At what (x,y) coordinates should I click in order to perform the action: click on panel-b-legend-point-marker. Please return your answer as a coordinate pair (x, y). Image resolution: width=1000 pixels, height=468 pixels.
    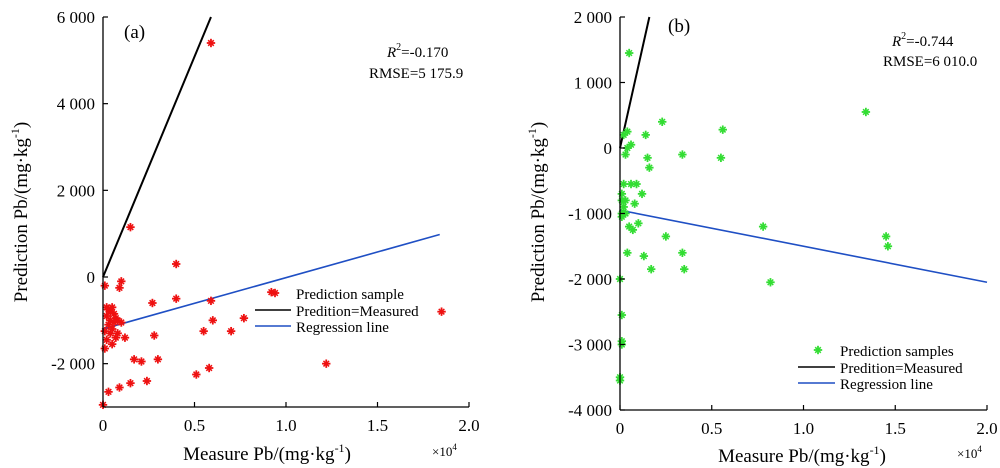
    Looking at the image, I should click on (818, 350).